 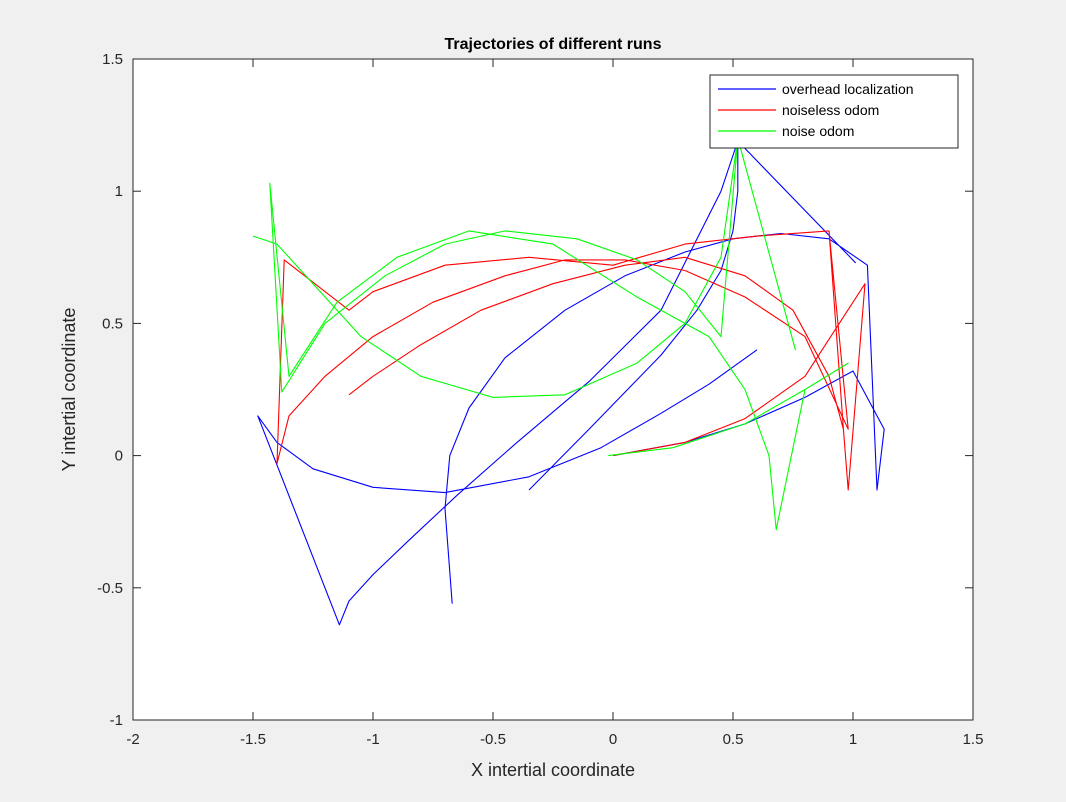 What do you see at coordinates (853, 739) in the screenshot?
I see `x-tick-label: 1` at bounding box center [853, 739].